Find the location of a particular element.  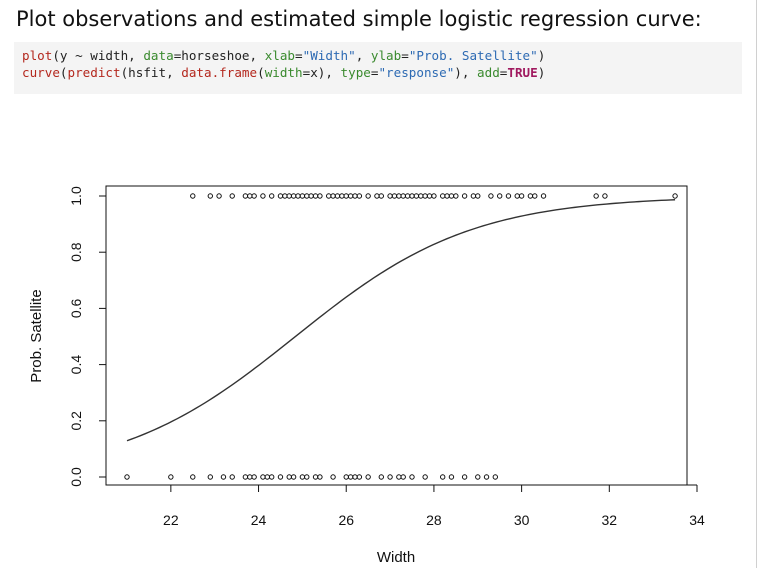

y-tick-label: 0.6 is located at coordinates (76, 308).